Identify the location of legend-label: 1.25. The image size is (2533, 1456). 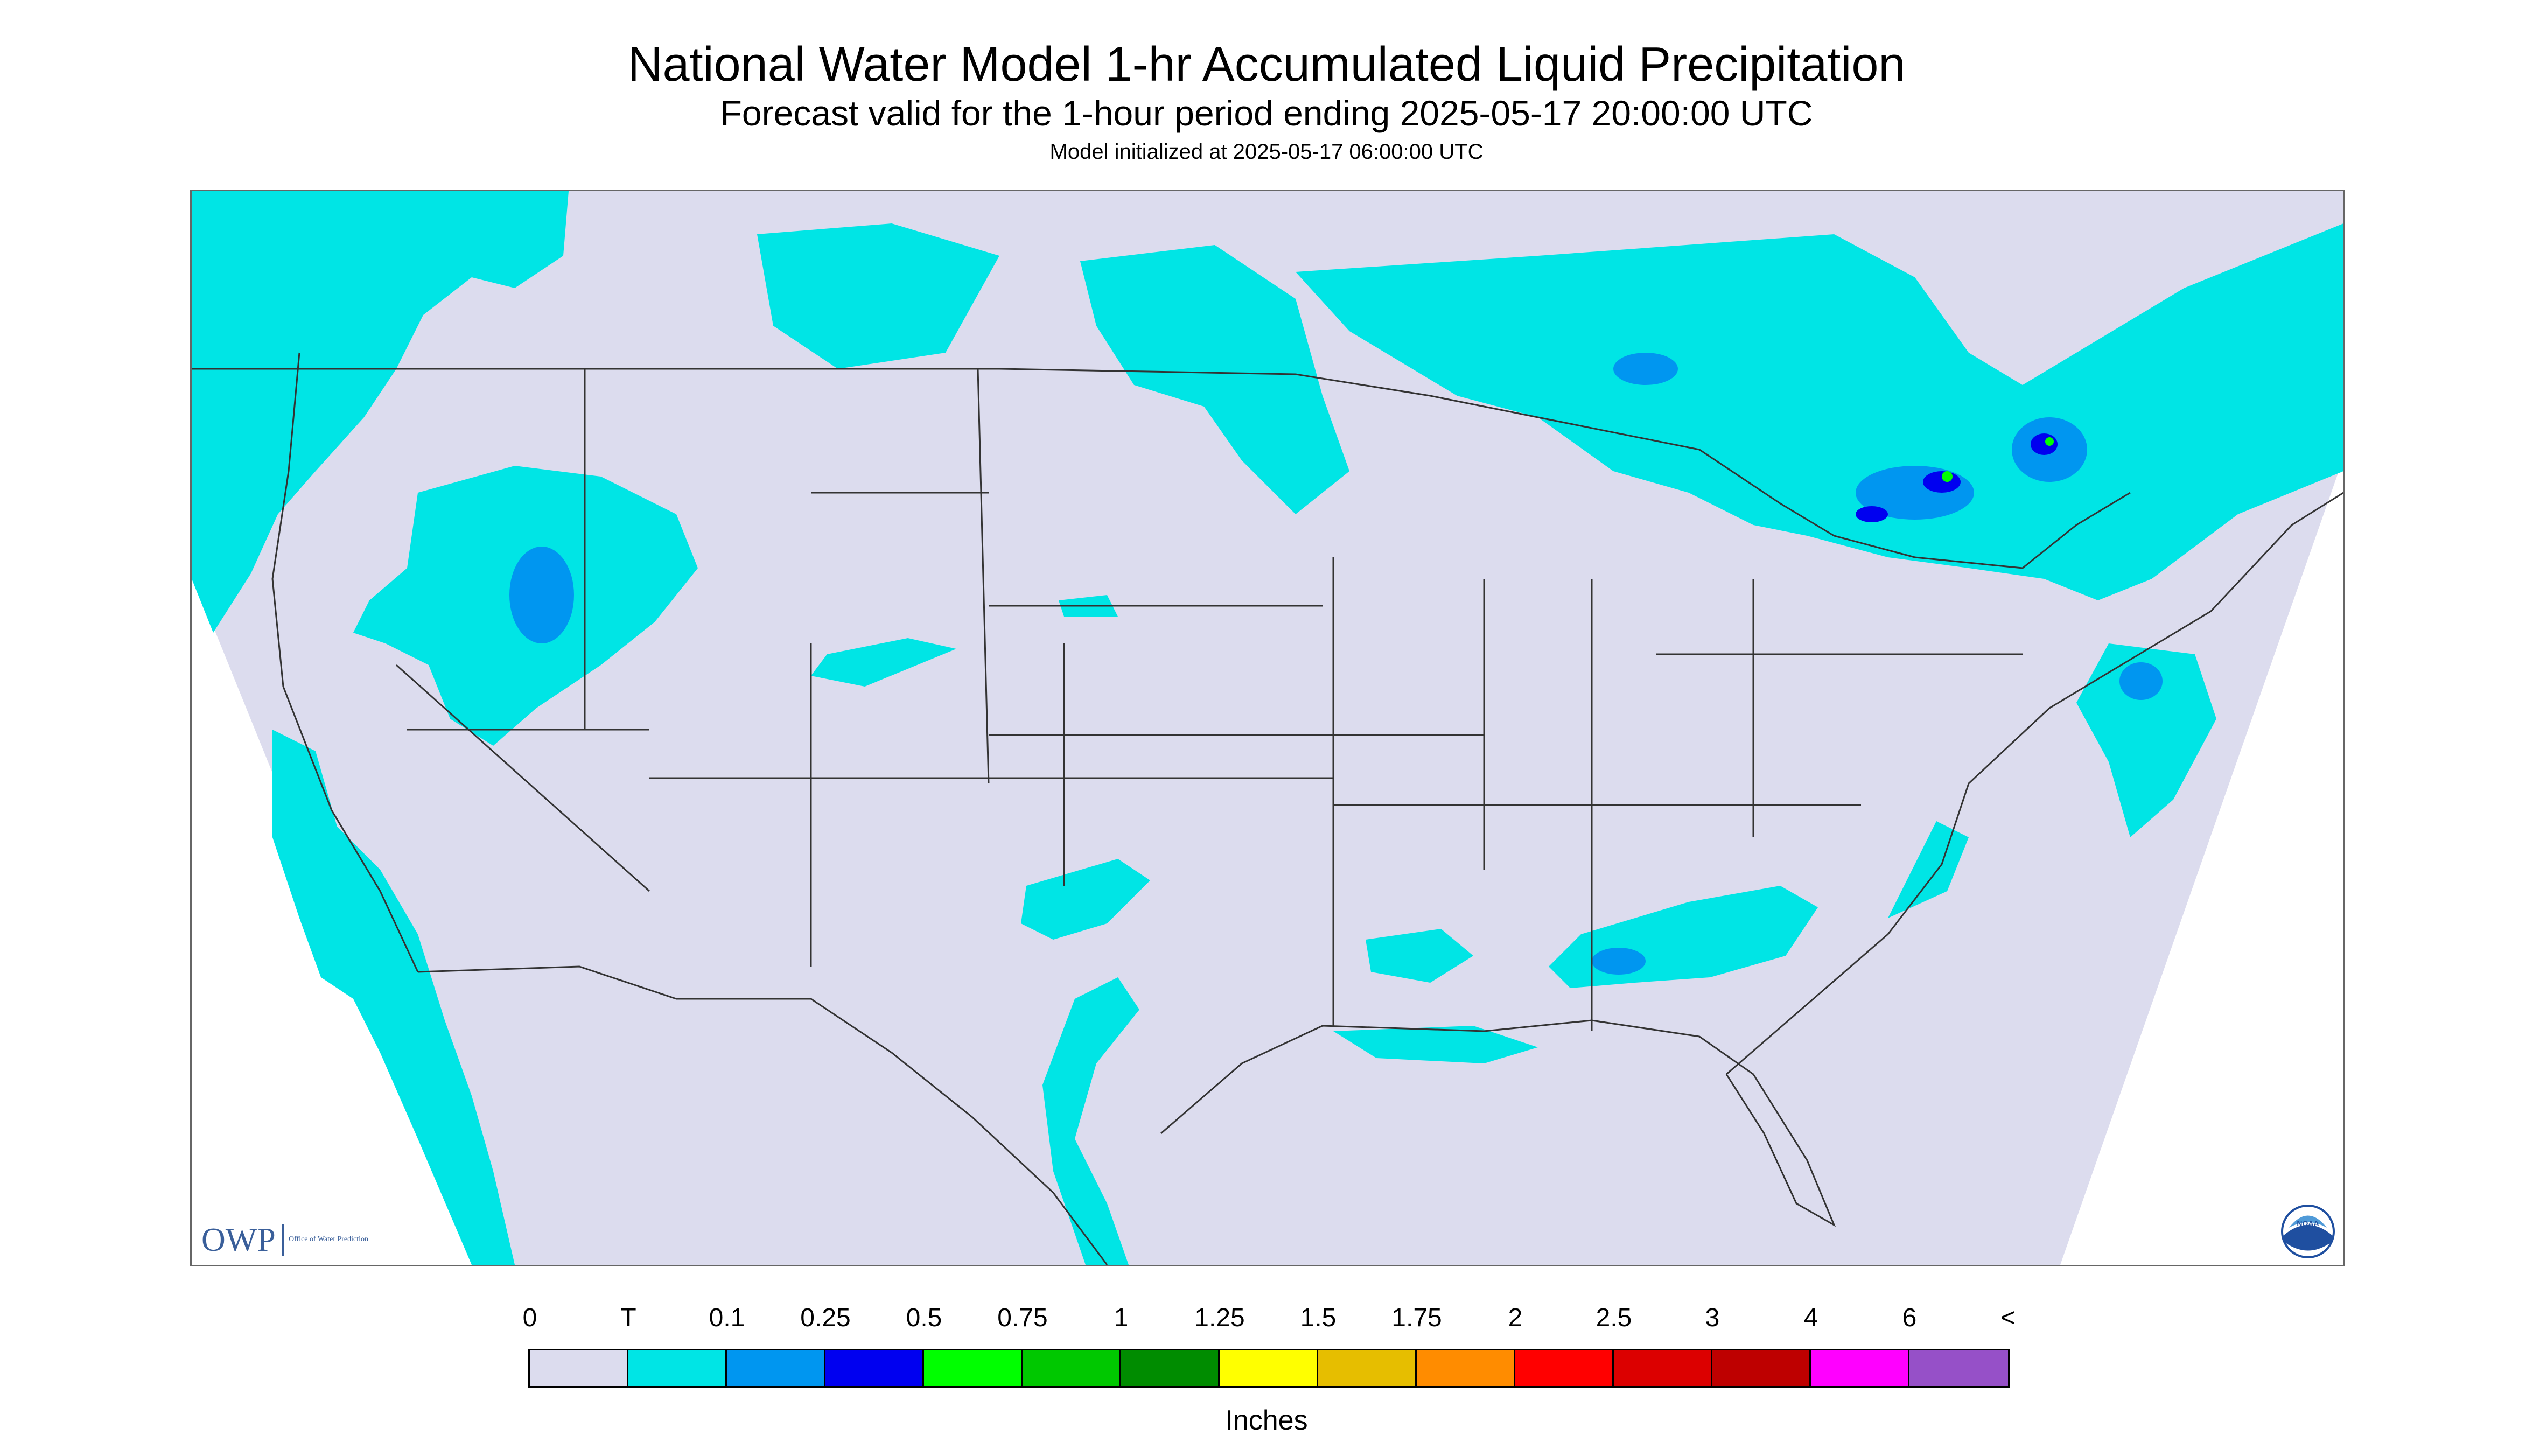
(1219, 1318).